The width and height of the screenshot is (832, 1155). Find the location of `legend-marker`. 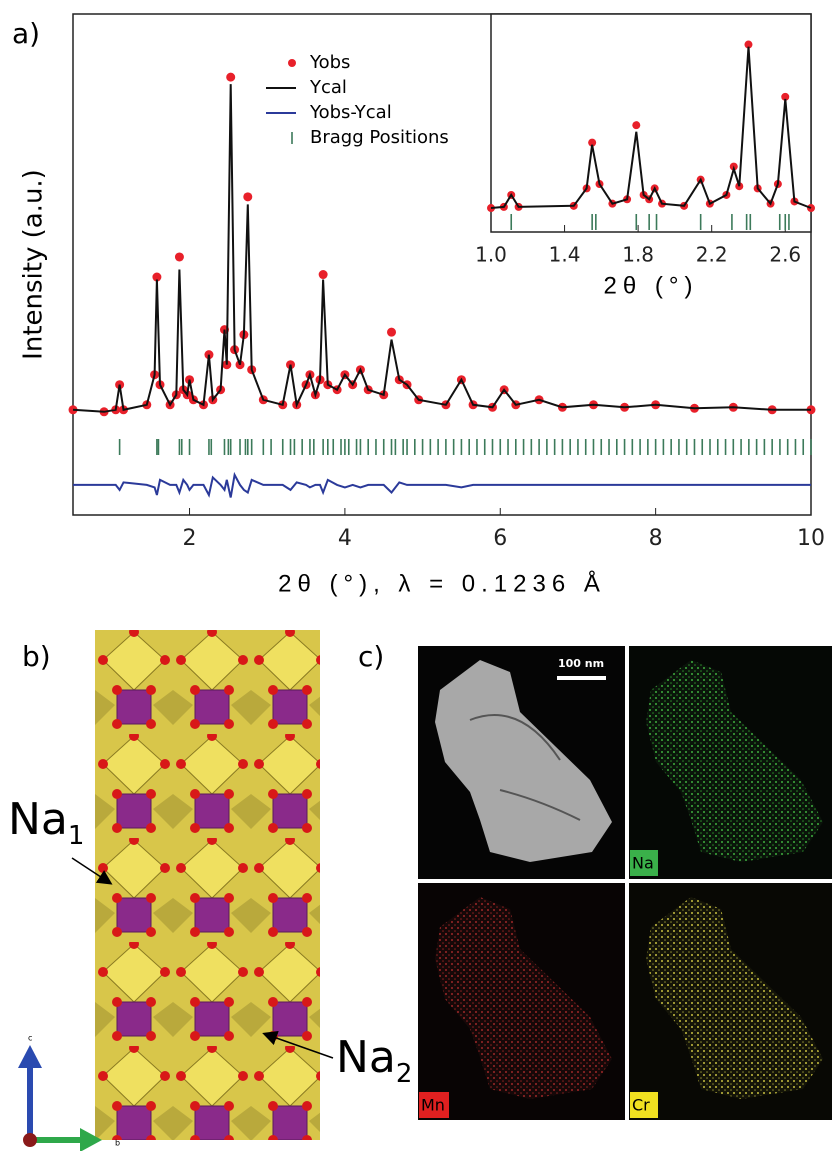

legend-marker is located at coordinates (292, 63).